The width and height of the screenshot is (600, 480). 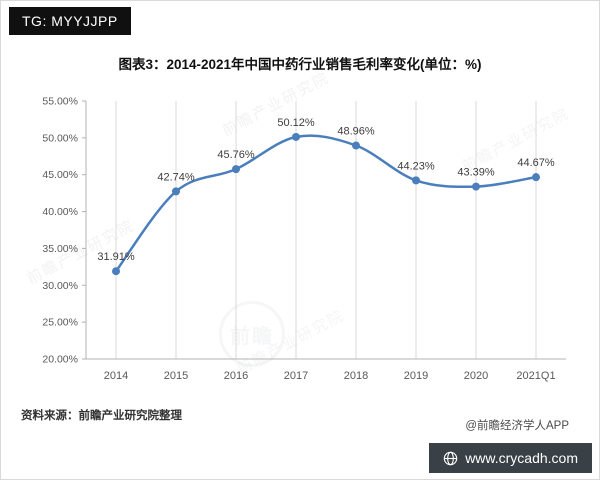 I want to click on globe-icon, so click(x=450, y=458).